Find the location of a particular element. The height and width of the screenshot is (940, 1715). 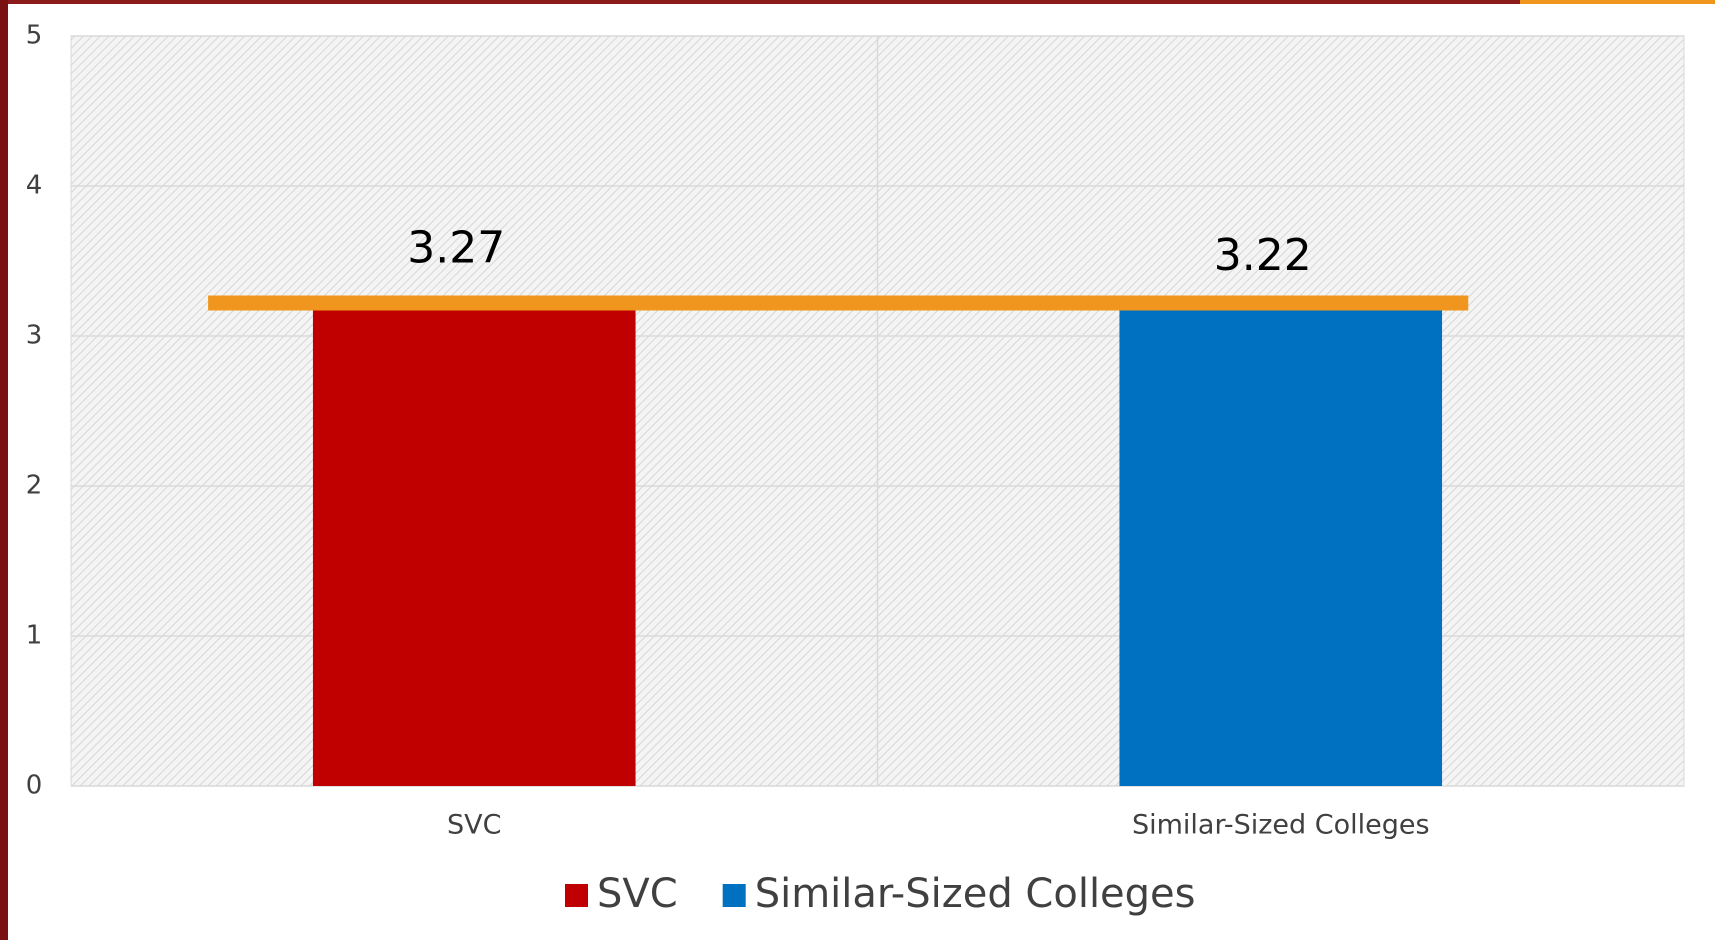

x-tick-label: SVC is located at coordinates (474, 825).